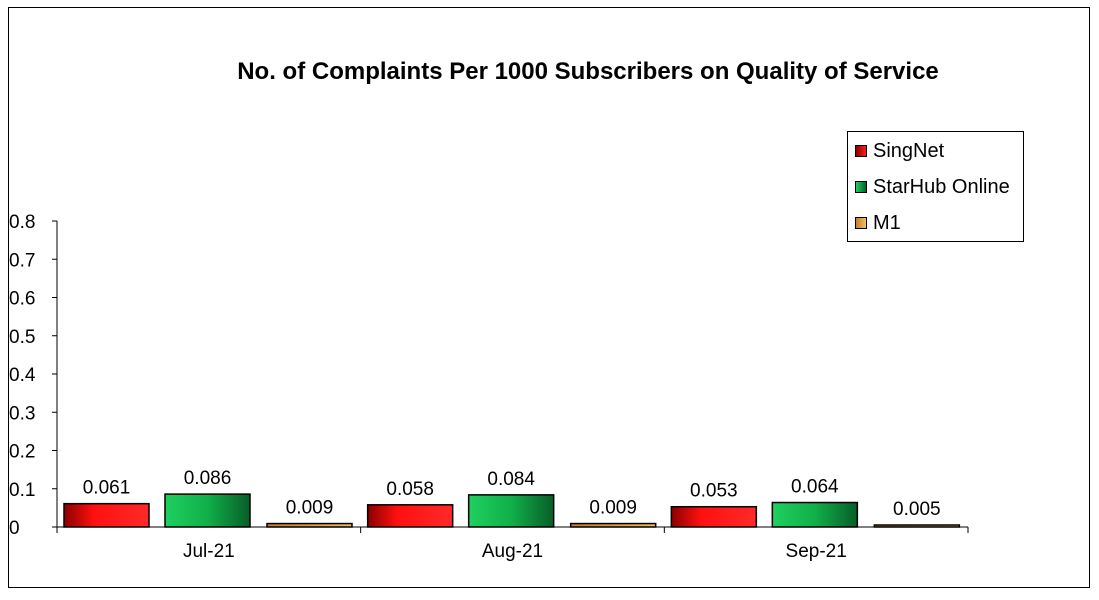  I want to click on legend-label-singnet: SingNet, so click(909, 150).